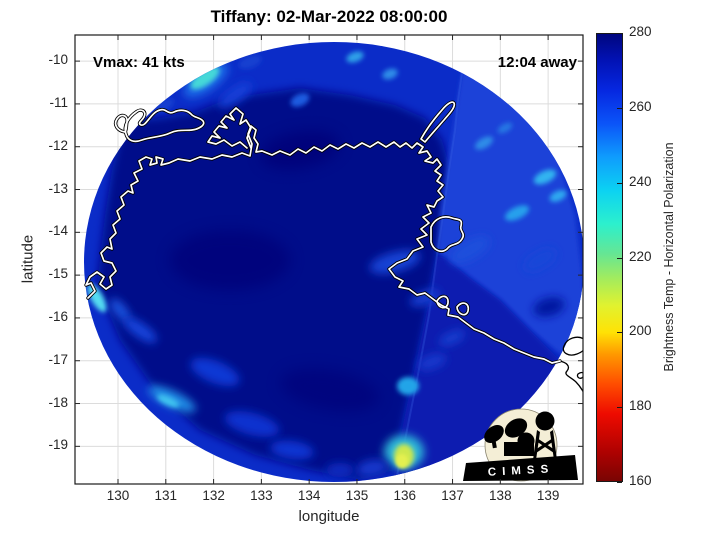 This screenshot has height=540, width=720. Describe the element at coordinates (309, 495) in the screenshot. I see `x-tick-label: 134` at that location.